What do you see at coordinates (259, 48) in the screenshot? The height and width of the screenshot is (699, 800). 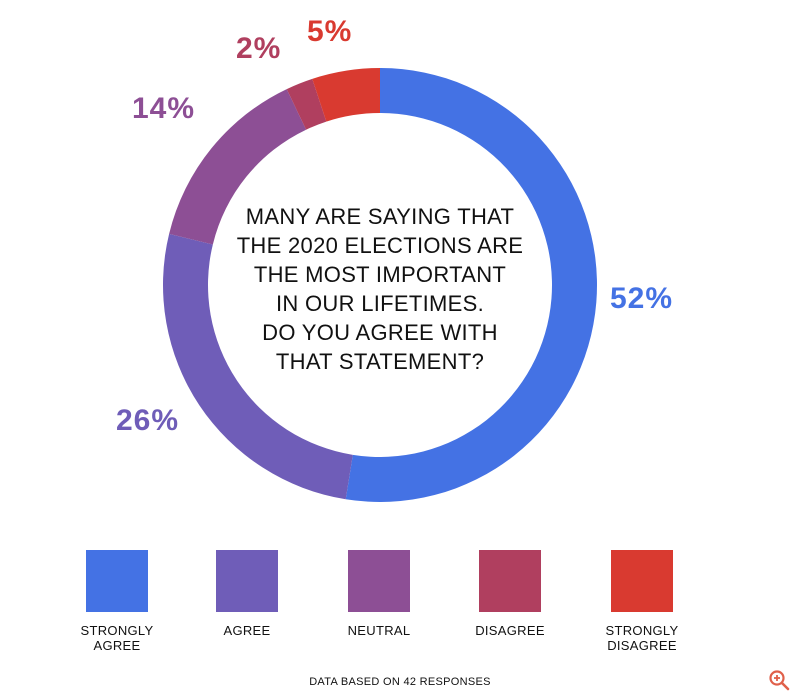 I see `pct-label-disagree: 2%` at bounding box center [259, 48].